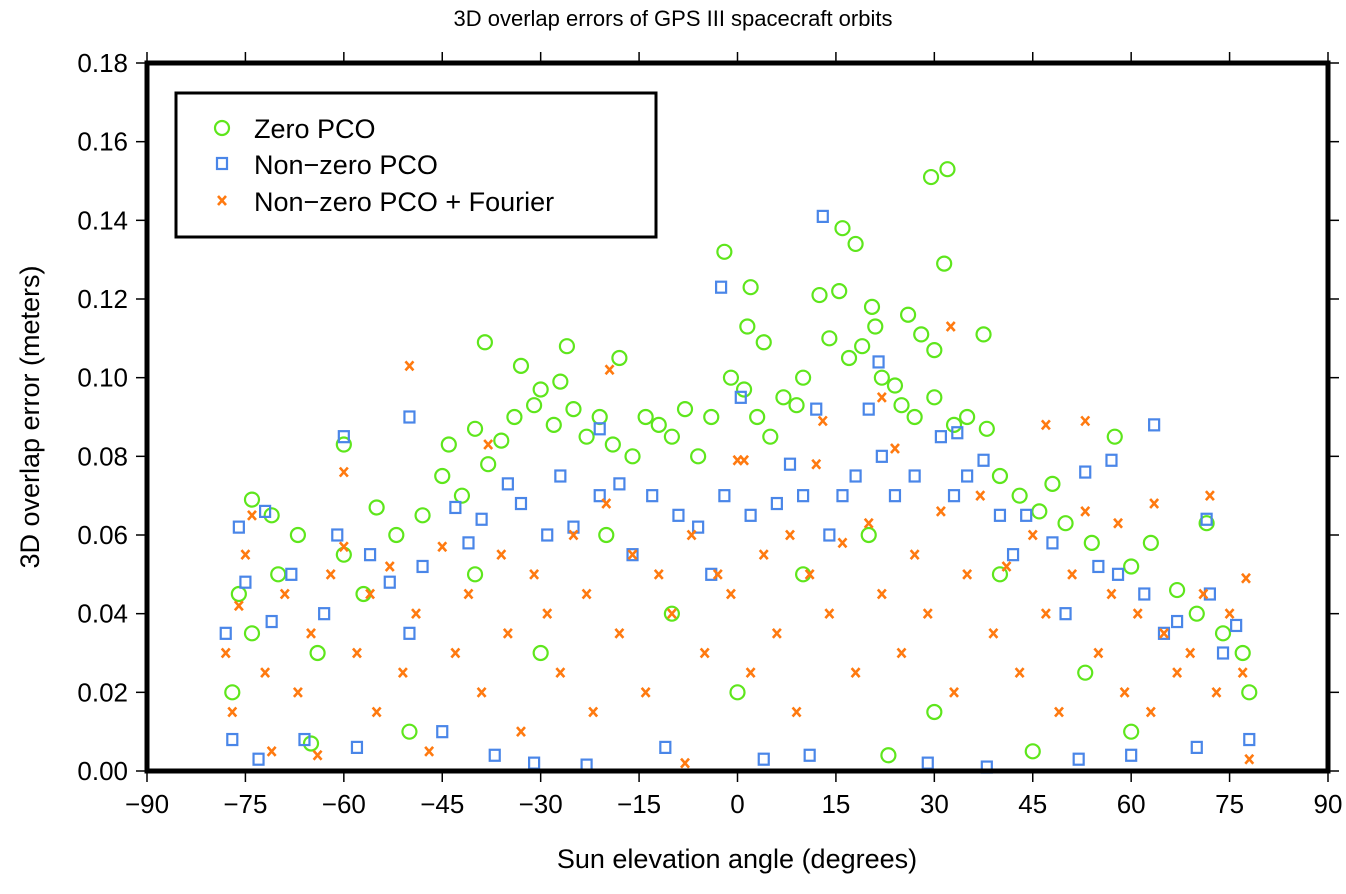 Image resolution: width=1346 pixels, height=894 pixels. Describe the element at coordinates (346, 165) in the screenshot. I see `legend-label-nonzero-pco: Non−zero PCO` at that location.